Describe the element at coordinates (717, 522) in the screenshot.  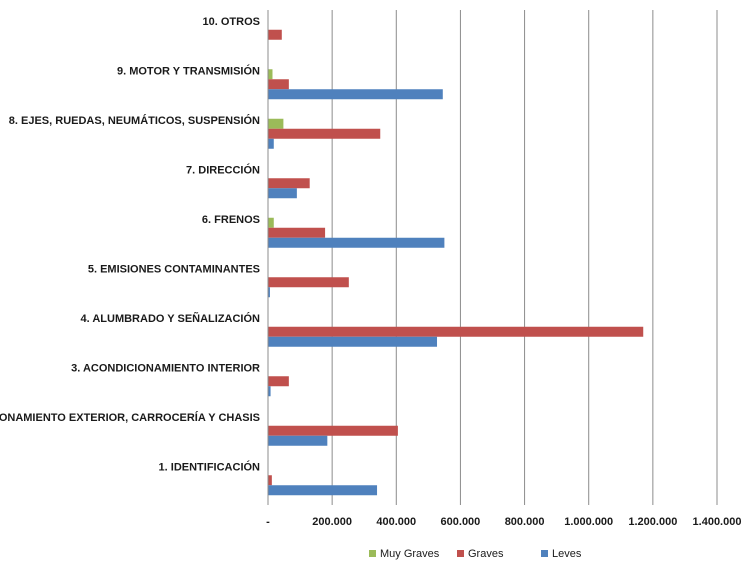
I see `x-tick-label: 1.400.000` at that location.